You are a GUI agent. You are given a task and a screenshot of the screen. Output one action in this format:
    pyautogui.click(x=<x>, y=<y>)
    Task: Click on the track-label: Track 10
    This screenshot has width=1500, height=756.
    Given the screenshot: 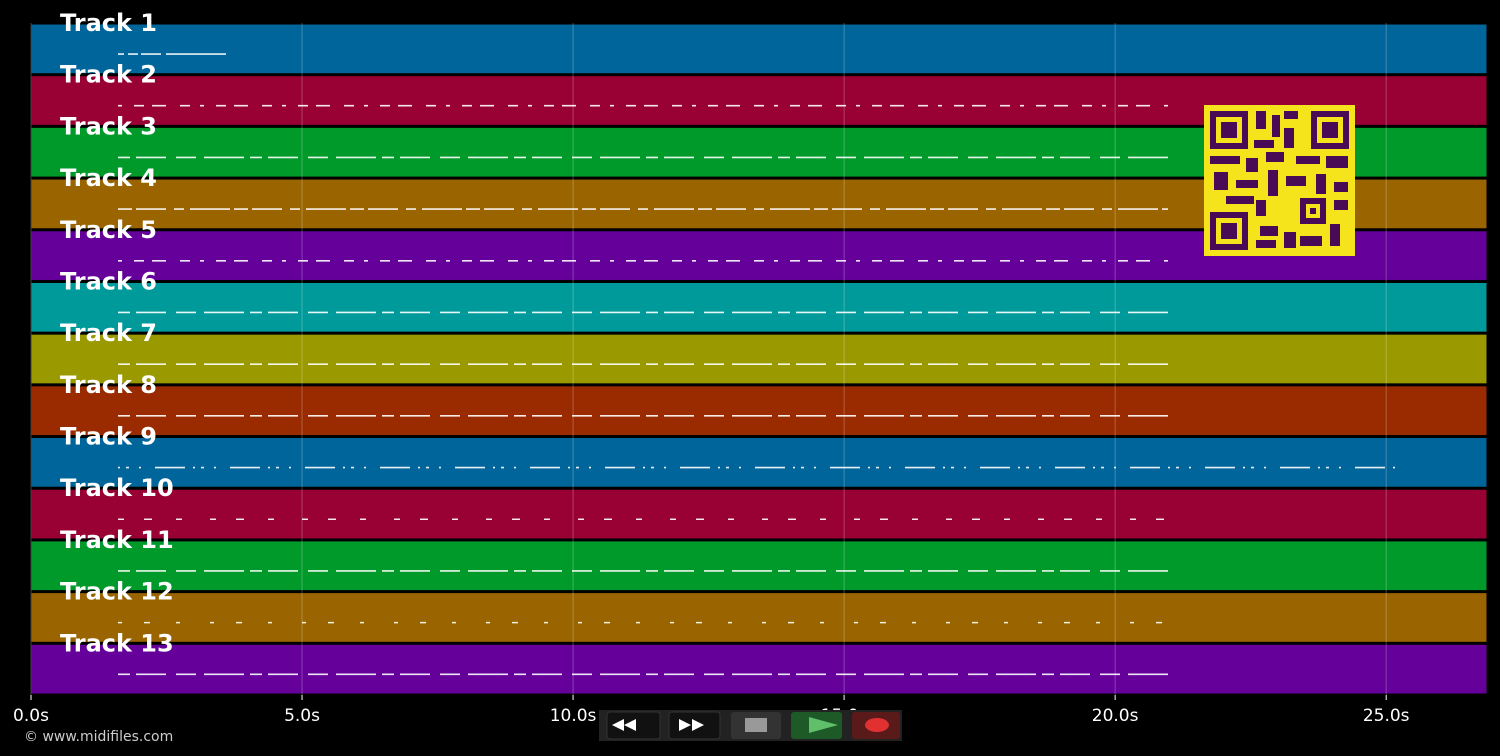 What is the action you would take?
    pyautogui.click(x=117, y=488)
    